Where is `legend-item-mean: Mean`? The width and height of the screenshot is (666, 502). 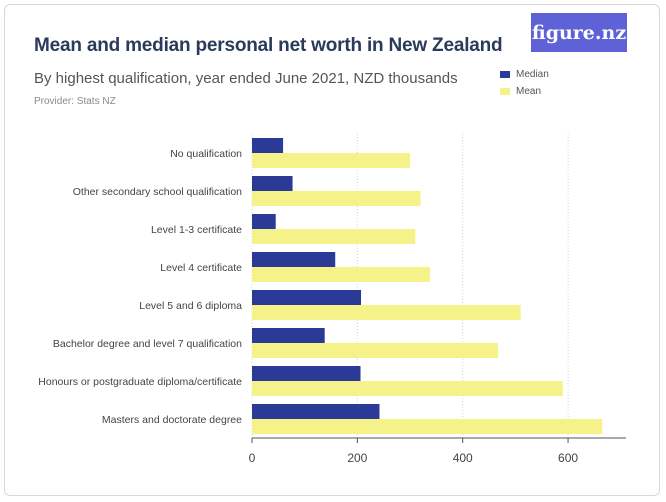
legend-item-mean: Mean is located at coordinates (524, 91).